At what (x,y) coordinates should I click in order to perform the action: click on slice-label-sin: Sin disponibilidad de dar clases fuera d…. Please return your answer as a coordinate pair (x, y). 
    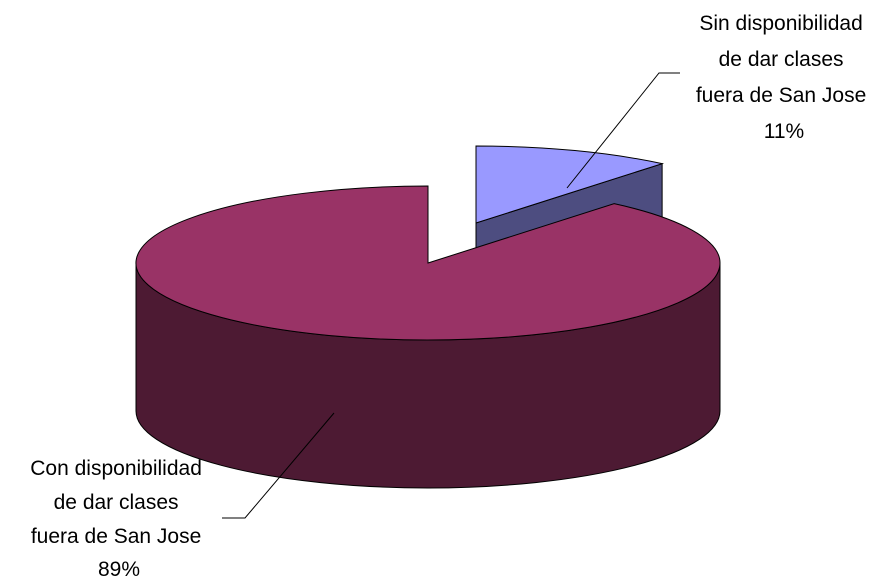
    Looking at the image, I should click on (784, 77).